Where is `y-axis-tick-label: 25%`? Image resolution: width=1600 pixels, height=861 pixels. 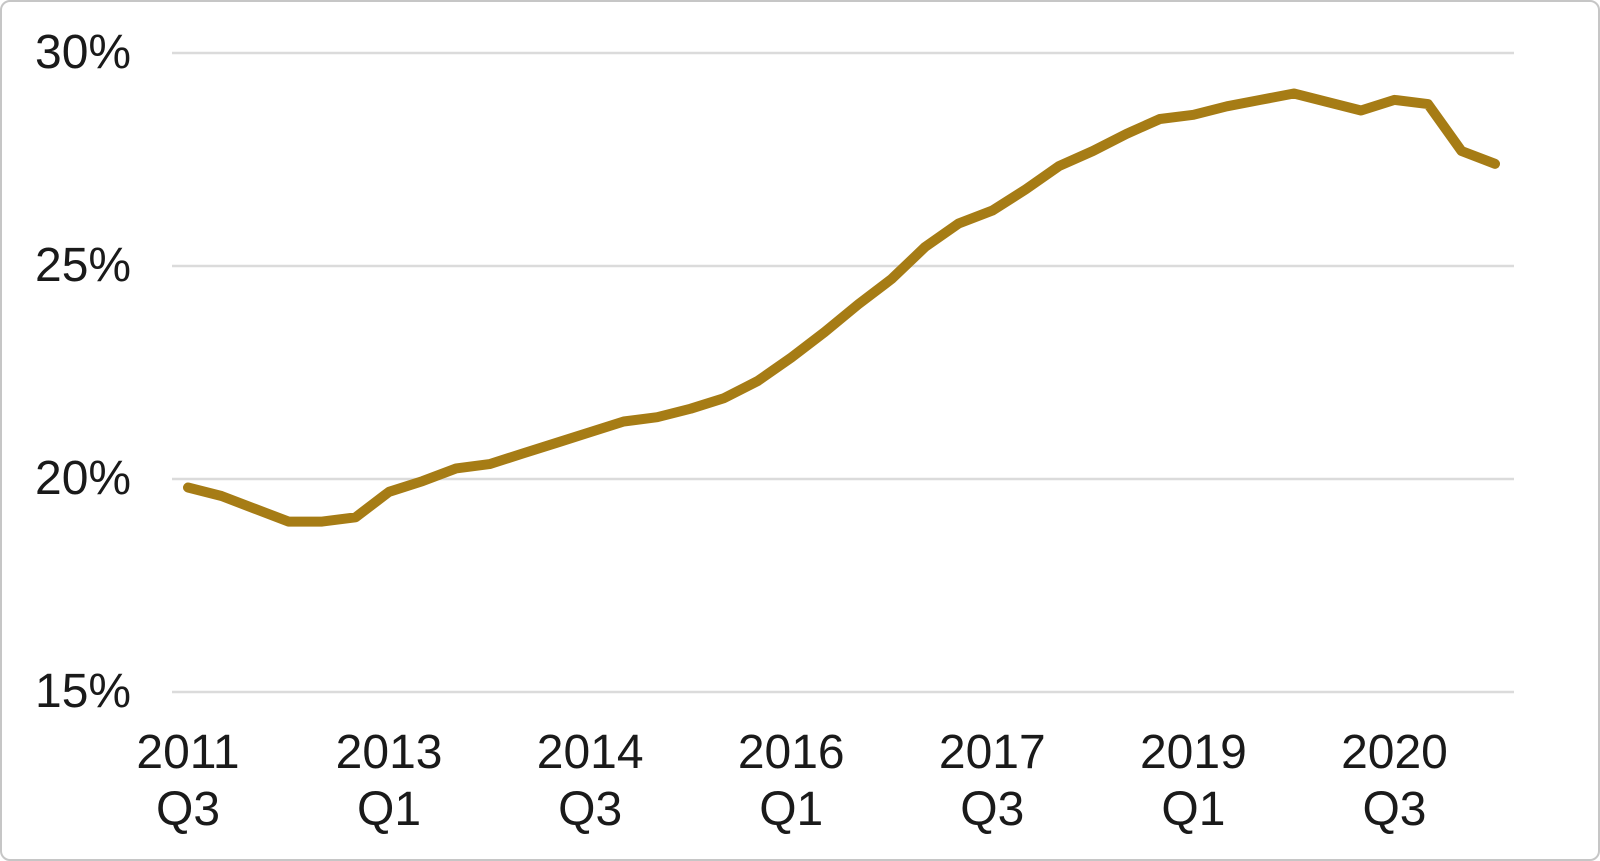 y-axis-tick-label: 25% is located at coordinates (83, 265).